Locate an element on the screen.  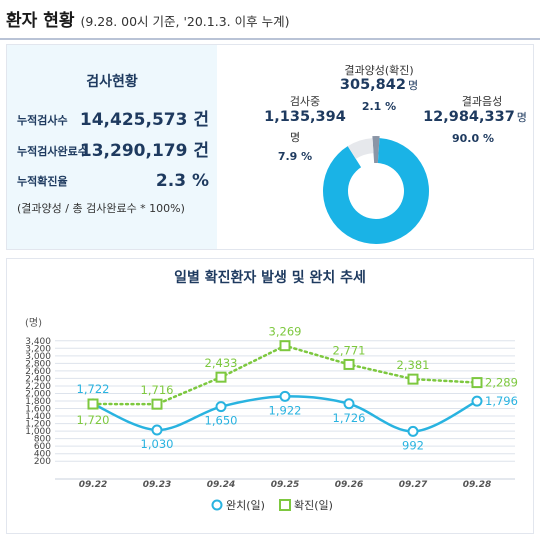
legend-marker-confirmed is located at coordinates (285, 505).